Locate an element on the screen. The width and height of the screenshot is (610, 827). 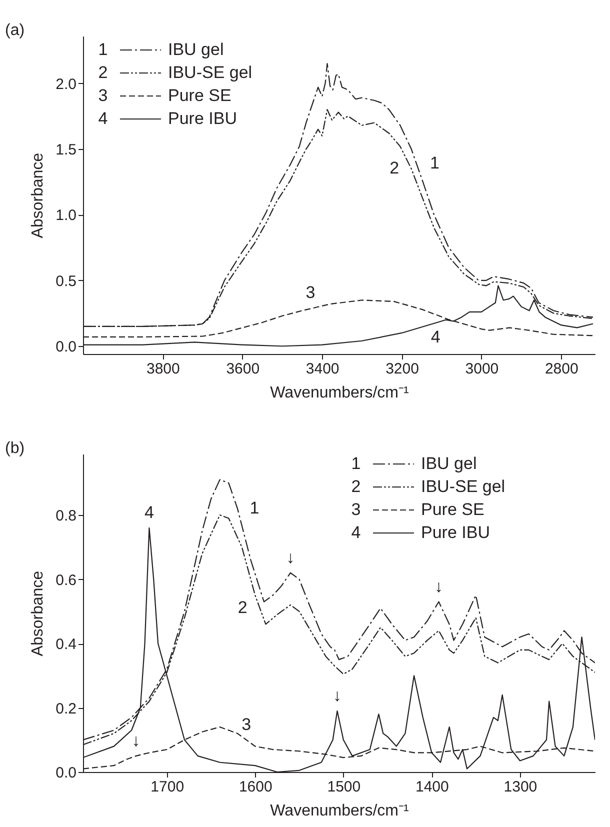
x-tick-label: 3000 is located at coordinates (482, 369).